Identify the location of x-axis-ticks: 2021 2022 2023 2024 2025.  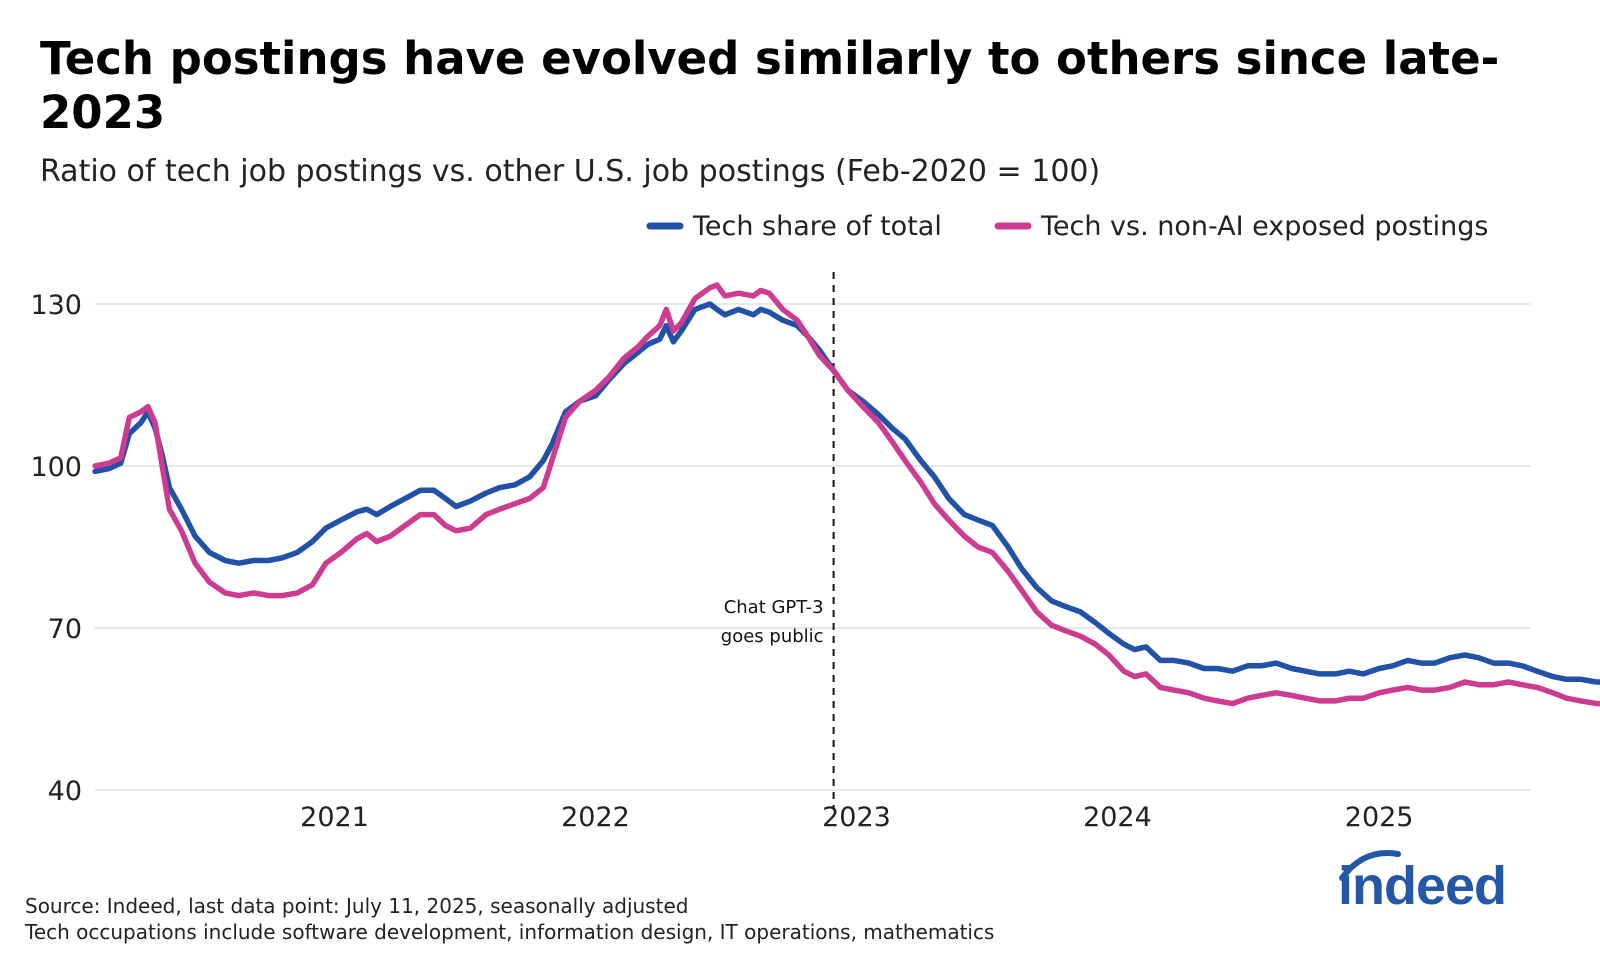
(856, 817).